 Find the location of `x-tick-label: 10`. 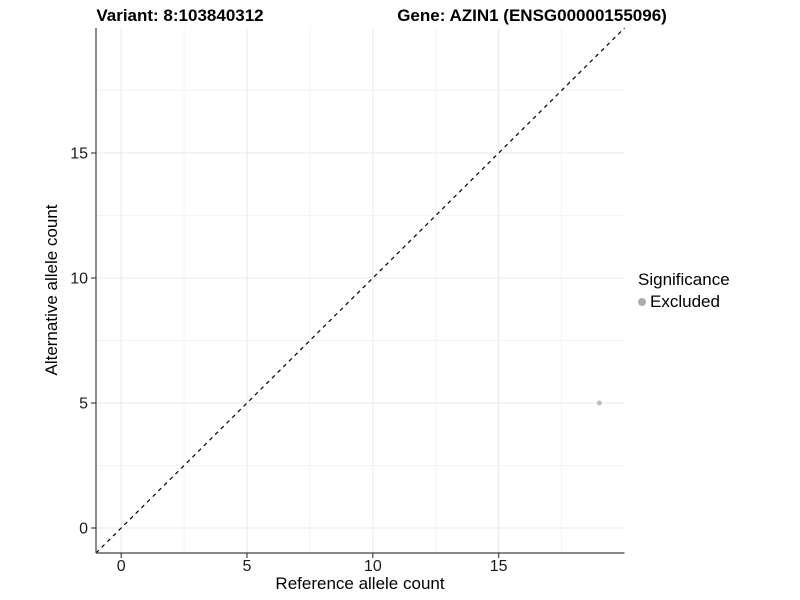

x-tick-label: 10 is located at coordinates (373, 566).